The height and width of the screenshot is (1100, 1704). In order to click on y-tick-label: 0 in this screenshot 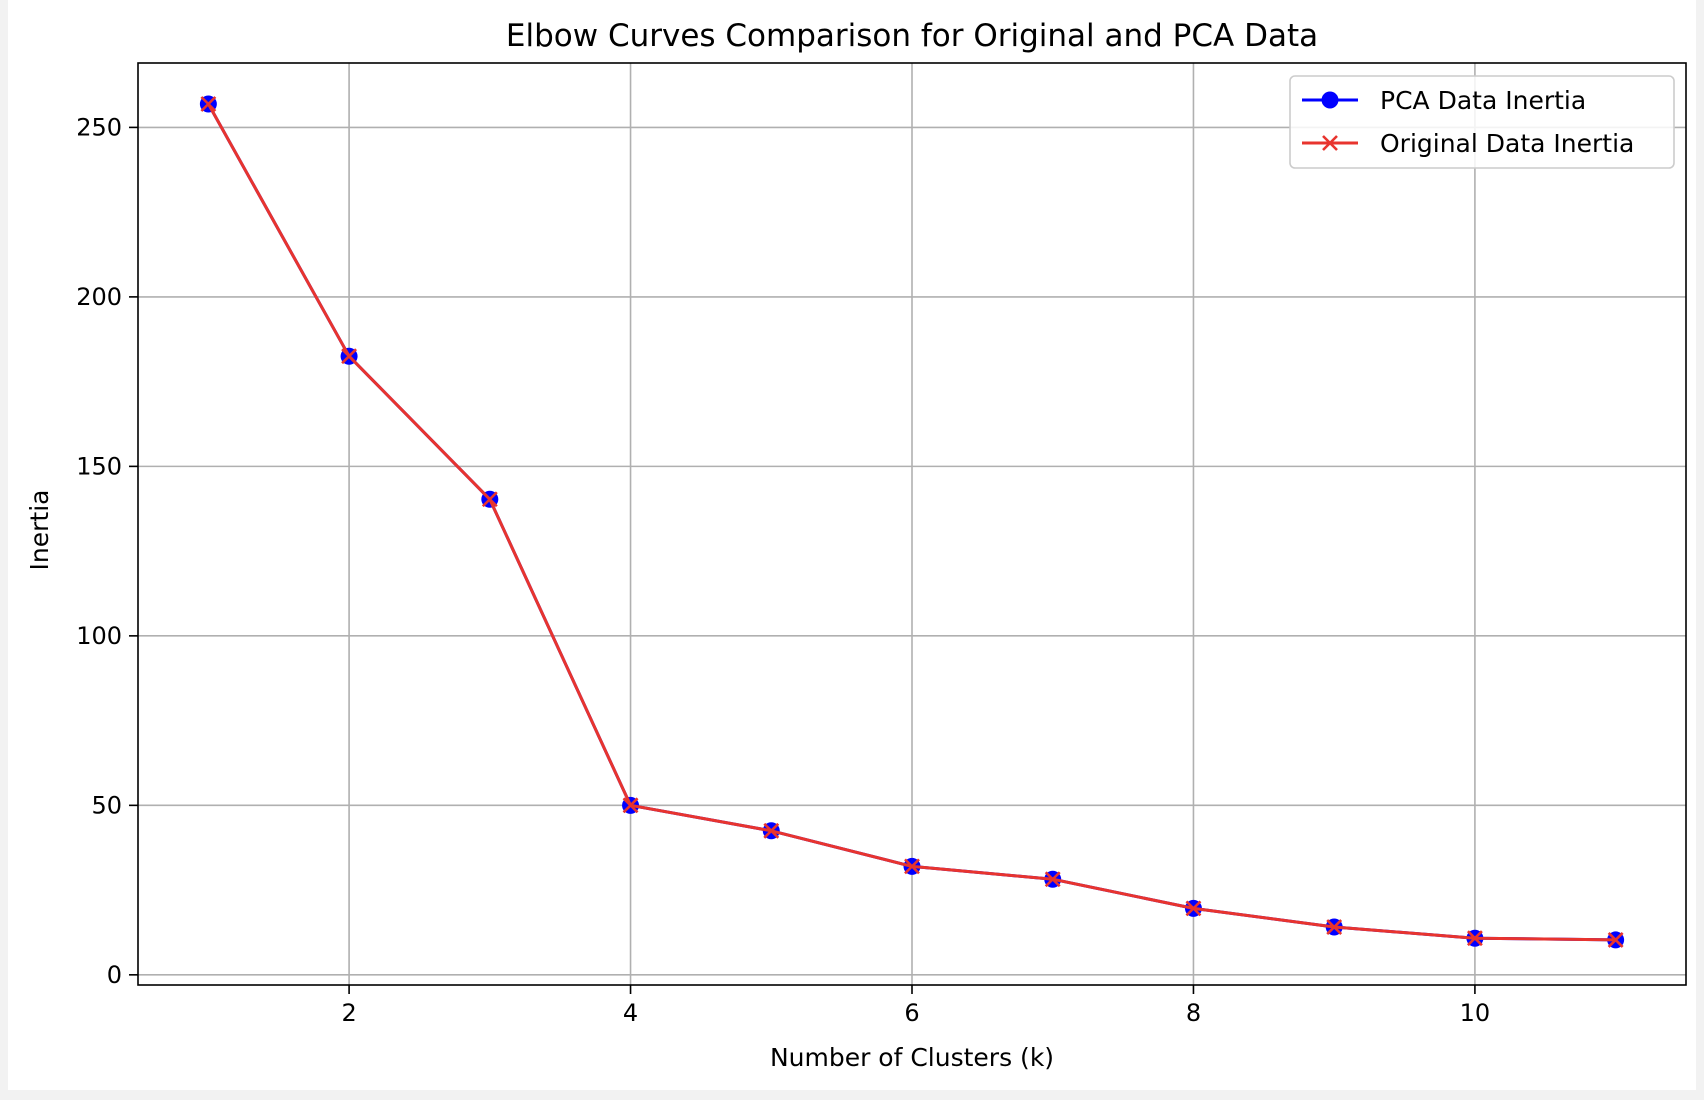, I will do `click(114, 975)`.